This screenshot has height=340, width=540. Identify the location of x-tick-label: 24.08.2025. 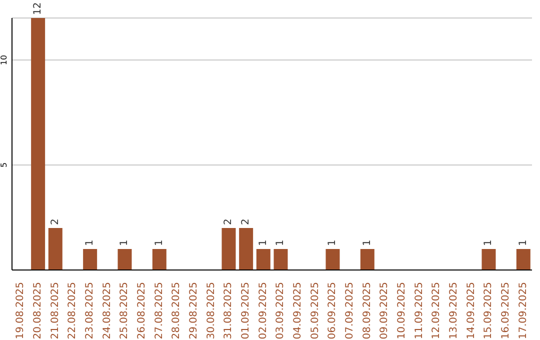
(107, 311).